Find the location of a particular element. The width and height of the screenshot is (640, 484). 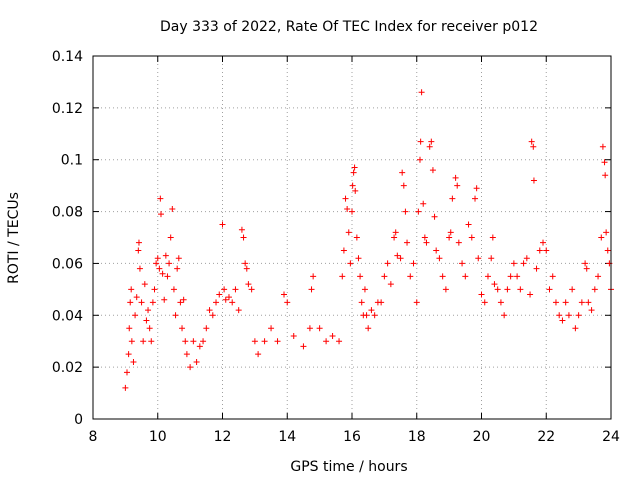

y-tick-label: 0.14 is located at coordinates (67, 57).